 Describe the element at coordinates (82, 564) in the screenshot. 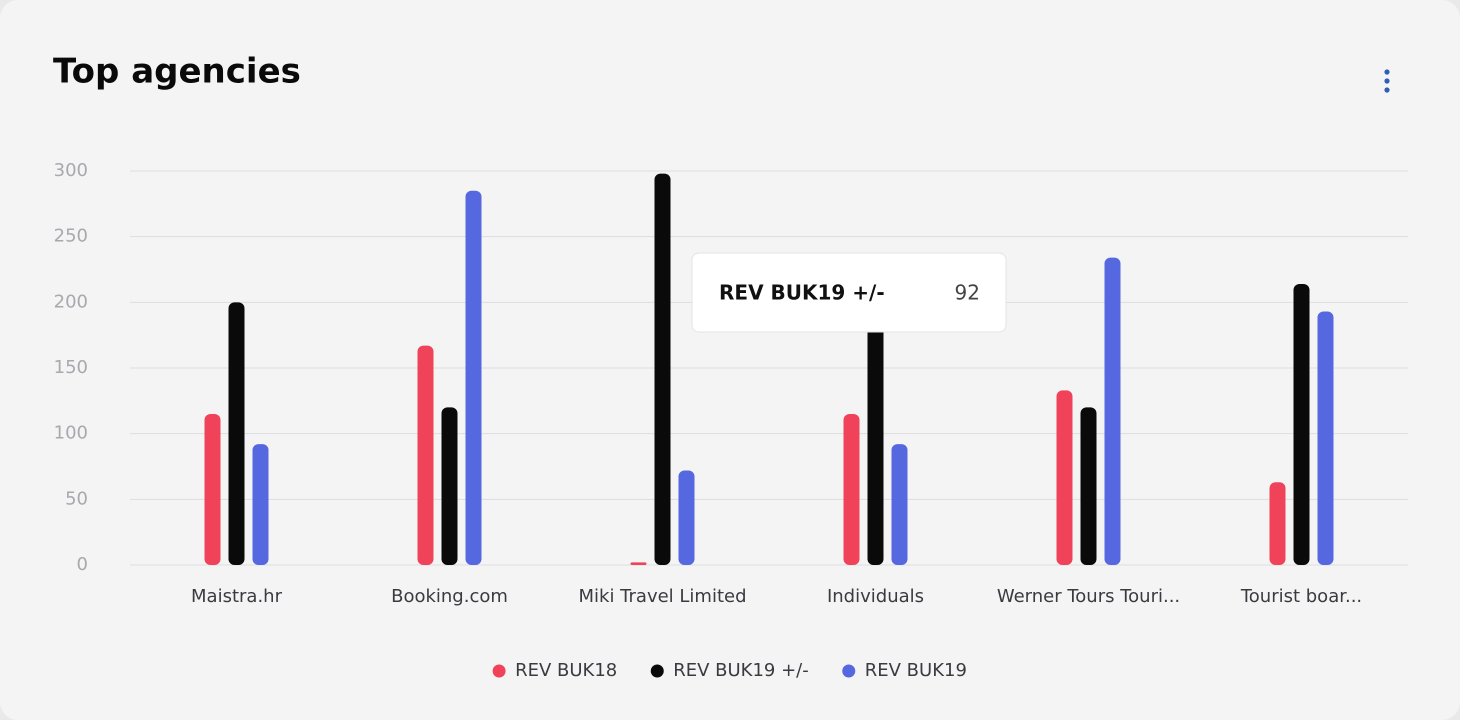

I see `y-tick-label: 0` at that location.